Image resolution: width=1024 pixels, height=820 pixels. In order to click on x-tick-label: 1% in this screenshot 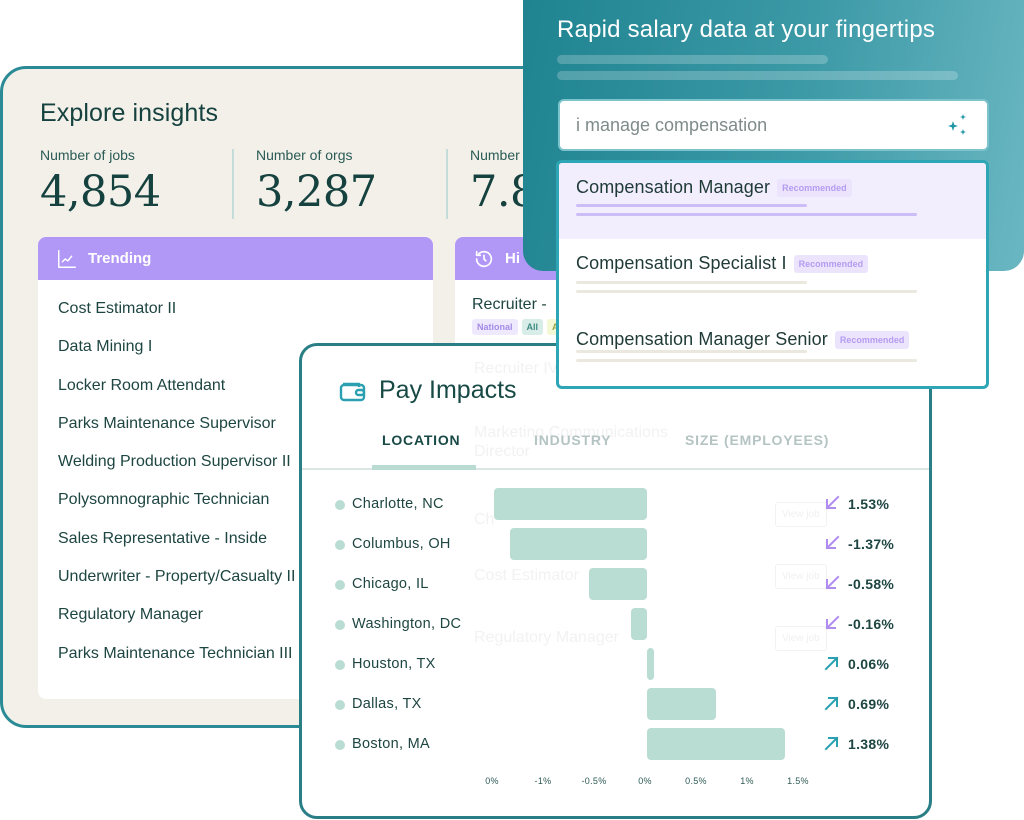, I will do `click(747, 781)`.